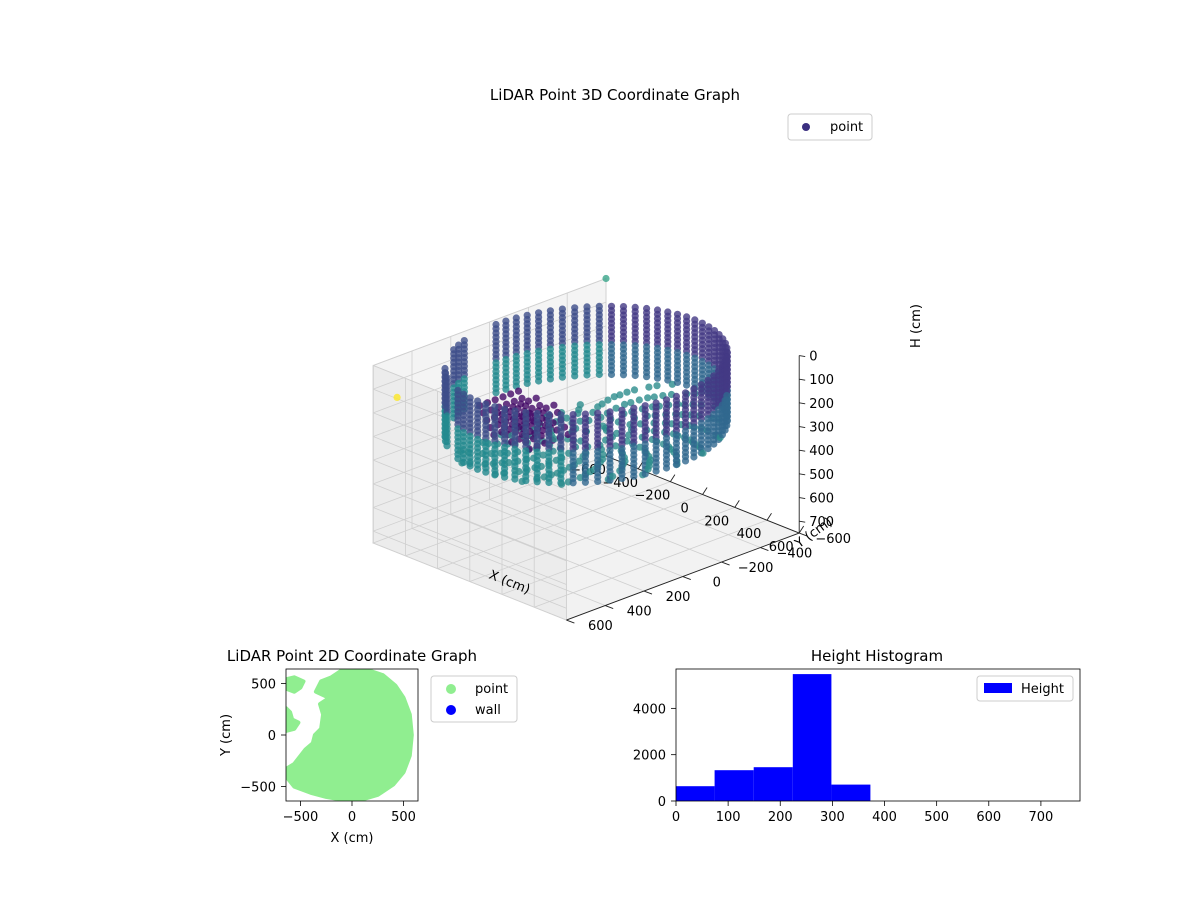 The image size is (1200, 900). I want to click on chart-3d-legend: point, so click(830, 127).